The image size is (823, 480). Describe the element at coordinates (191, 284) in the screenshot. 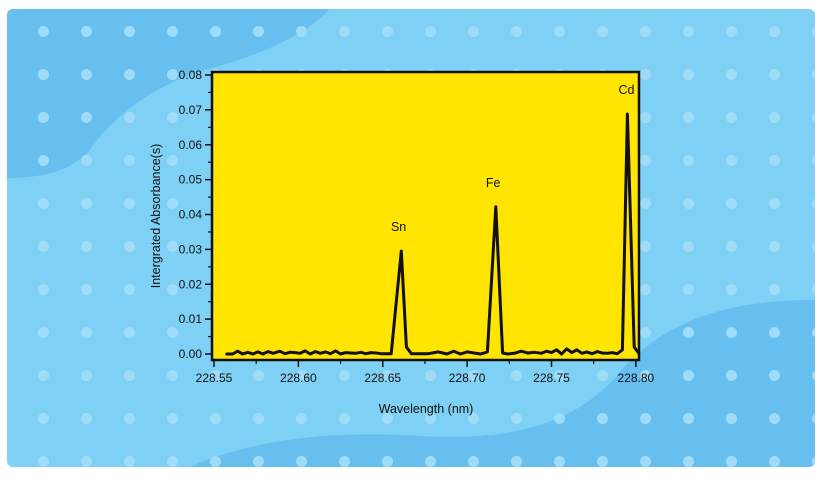

I see `y-tick-label: 0.02` at that location.